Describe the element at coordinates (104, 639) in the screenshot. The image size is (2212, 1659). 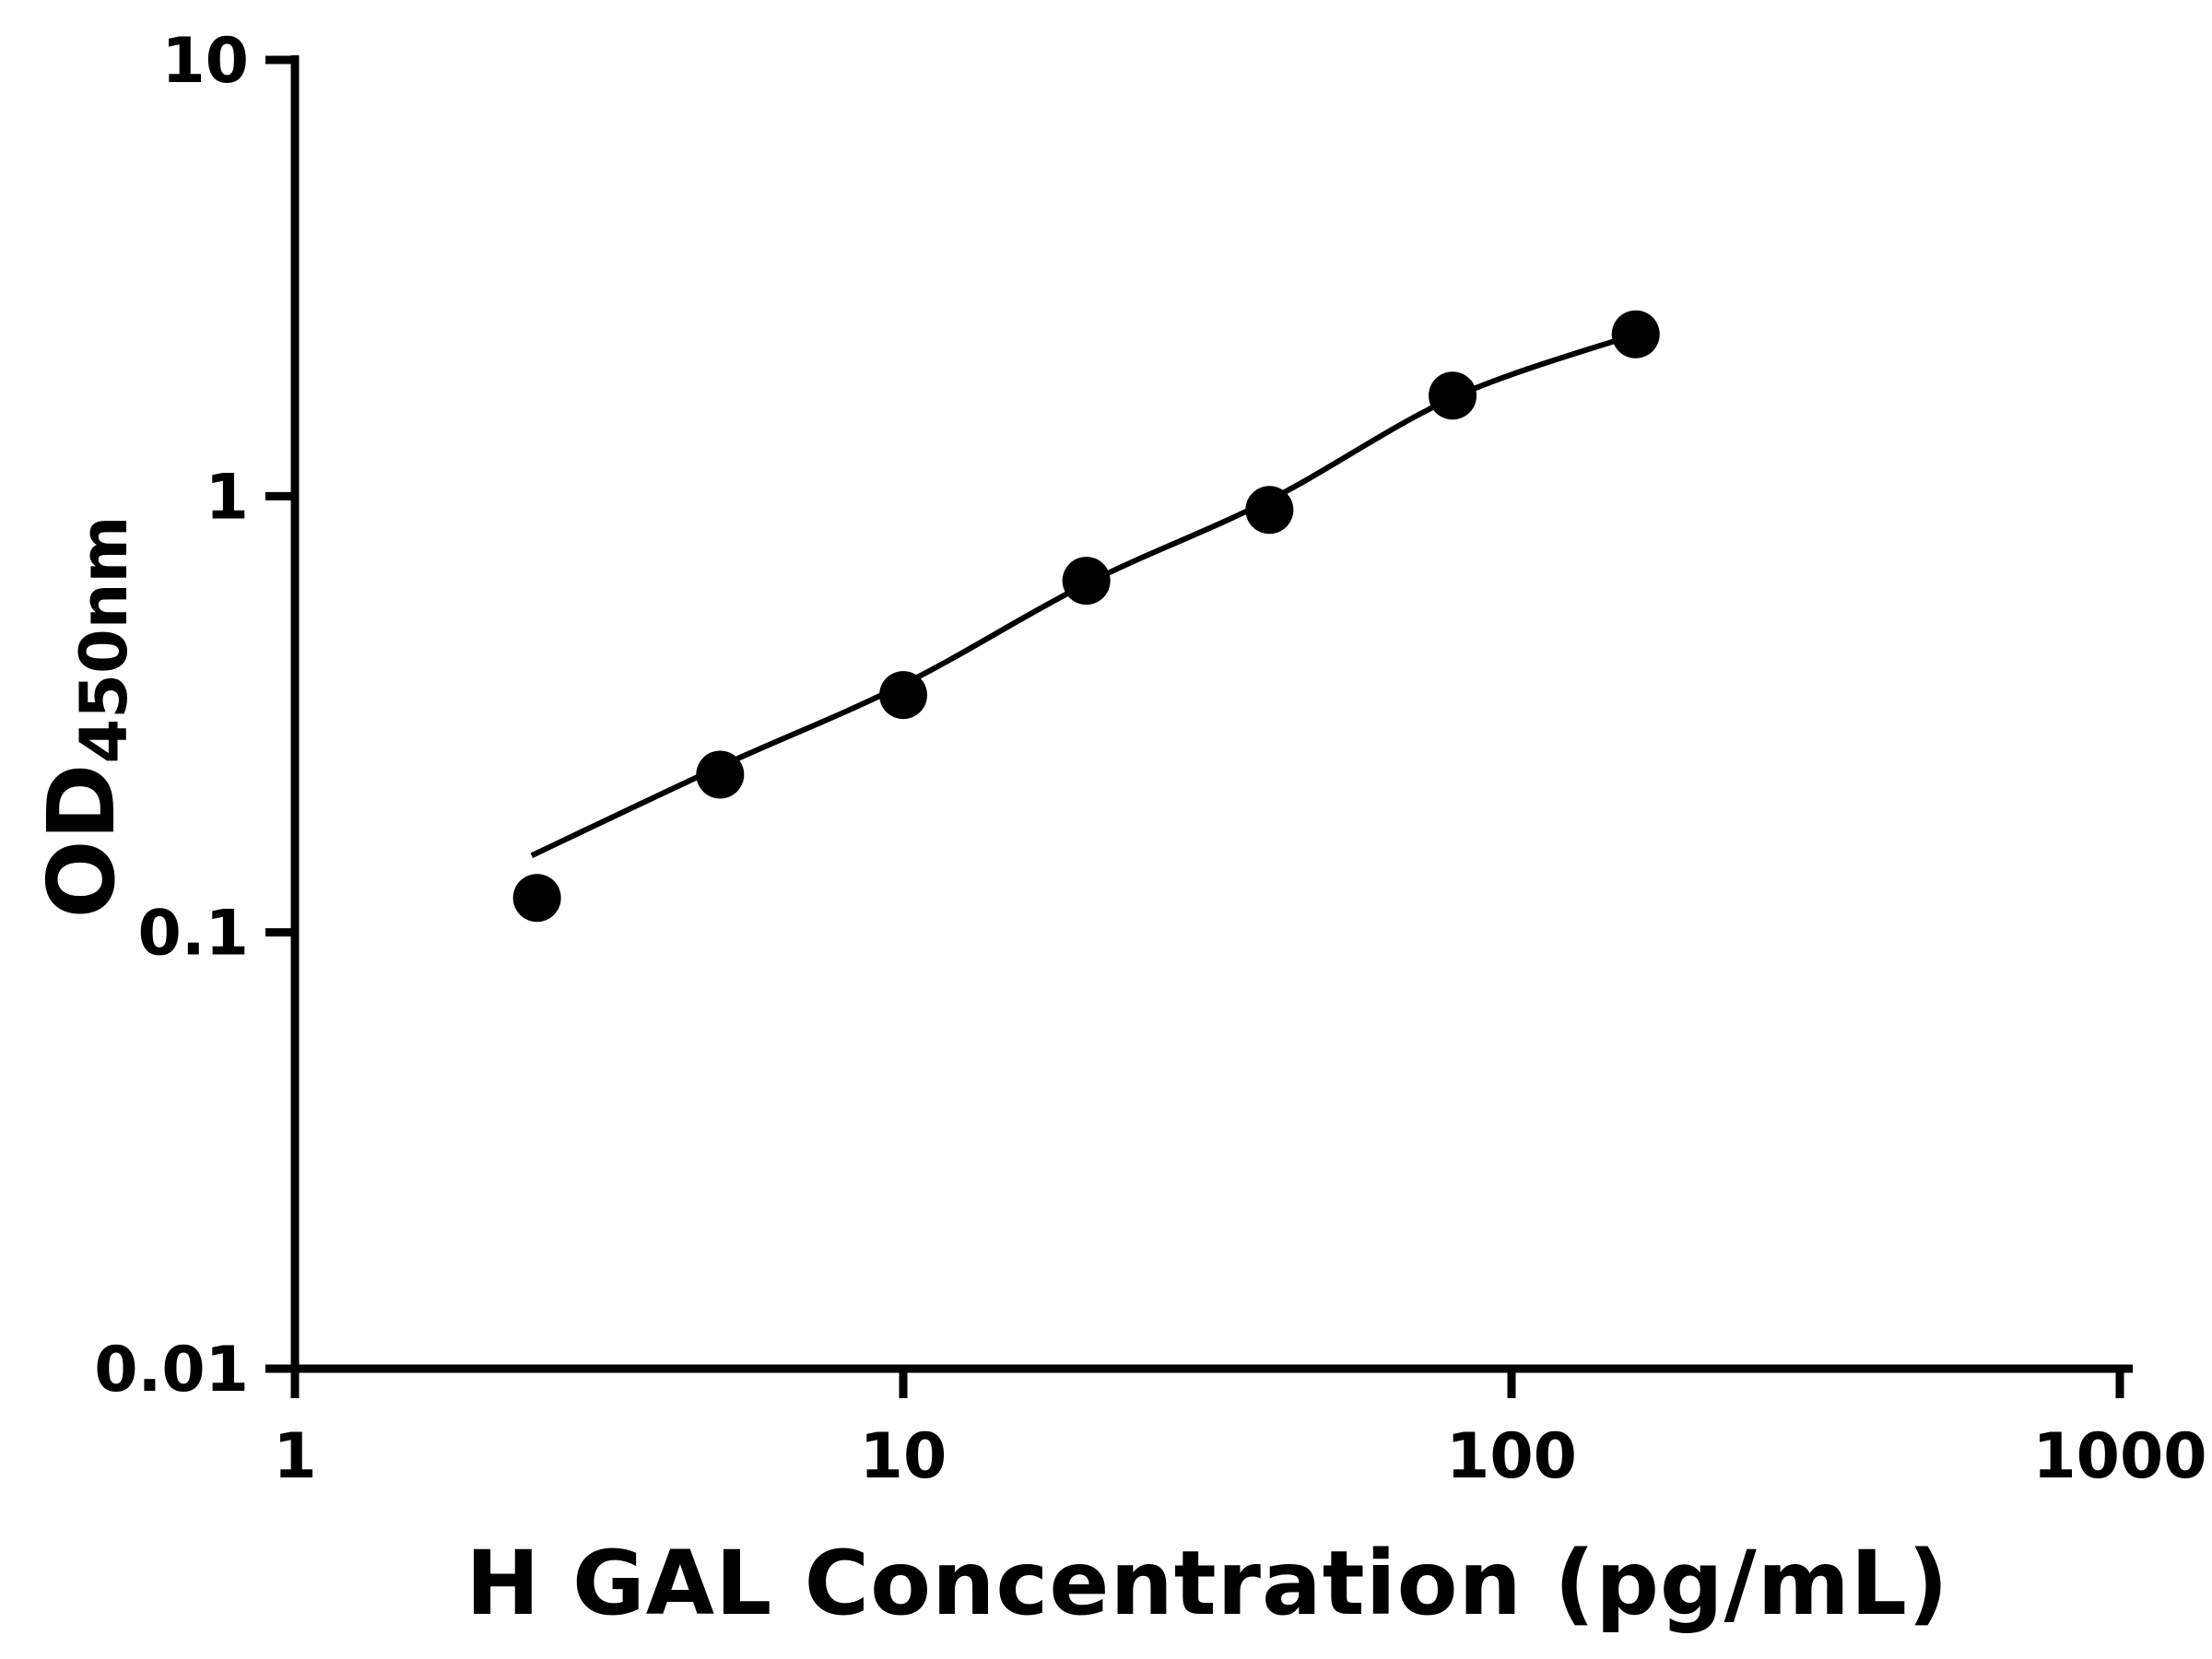
I see `y-axis-title-subscript: 450nm` at that location.